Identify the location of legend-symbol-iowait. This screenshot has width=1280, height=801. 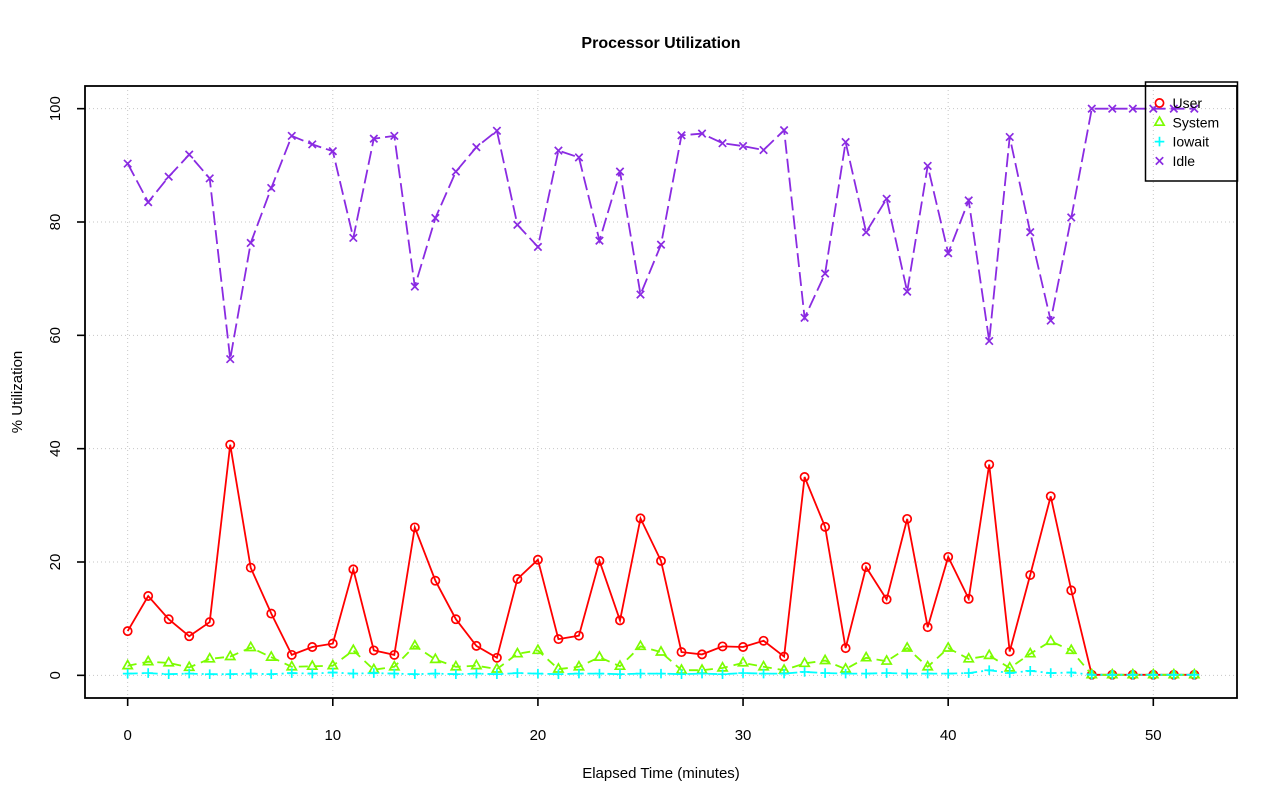
(1159, 141).